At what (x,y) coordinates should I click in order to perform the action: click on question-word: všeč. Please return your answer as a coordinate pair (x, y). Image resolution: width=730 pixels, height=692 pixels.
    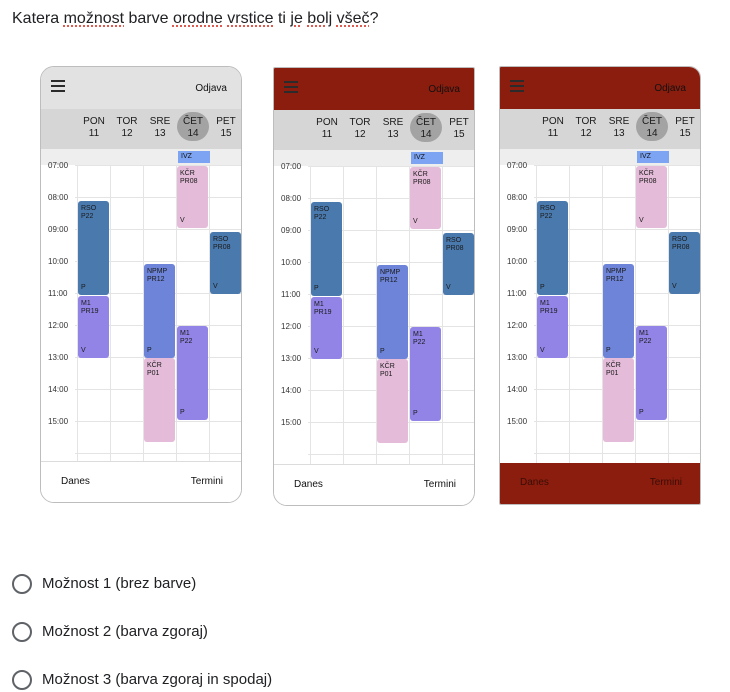
    Looking at the image, I should click on (353, 18).